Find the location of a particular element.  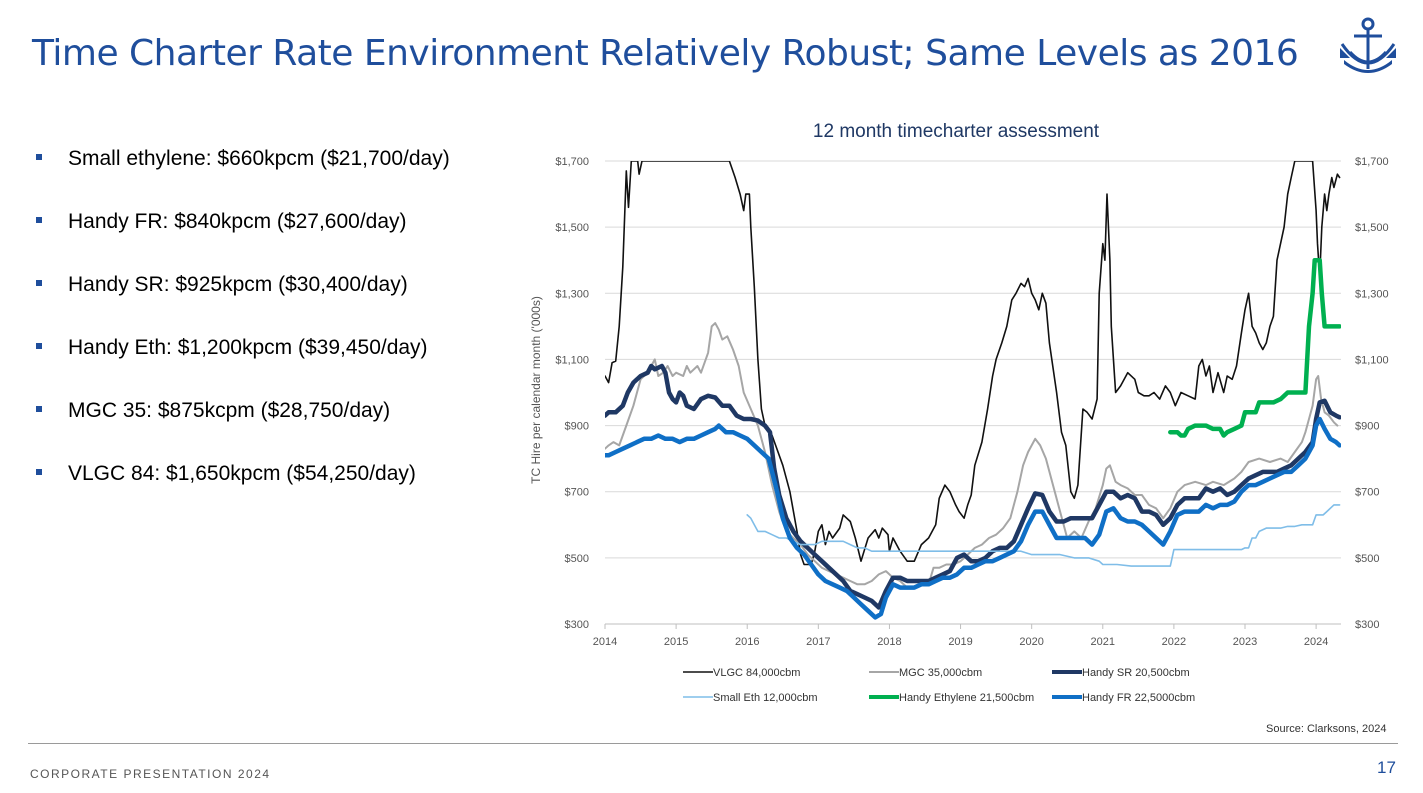

y-tick-label-left: $700 is located at coordinates (577, 493).